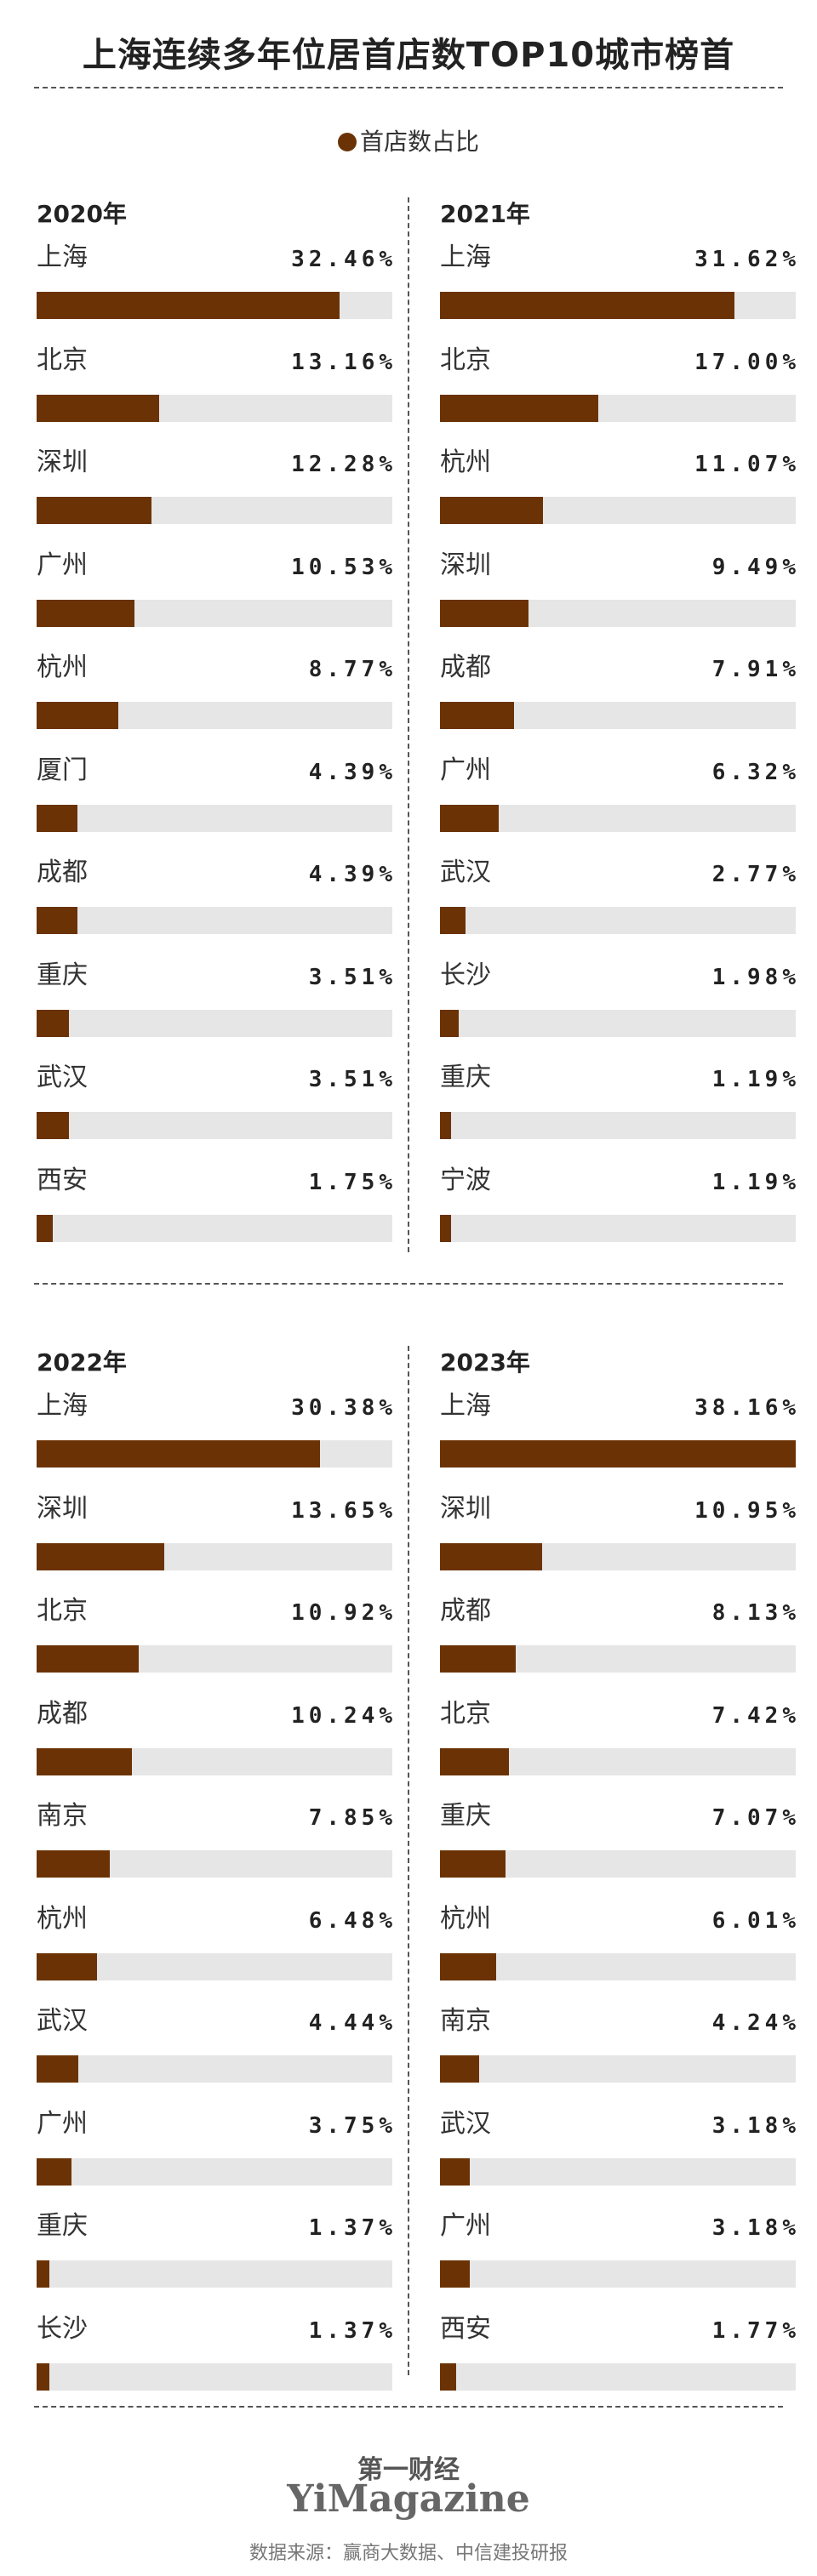 The height and width of the screenshot is (2576, 817). Describe the element at coordinates (344, 567) in the screenshot. I see `value-label: 10.53%` at that location.